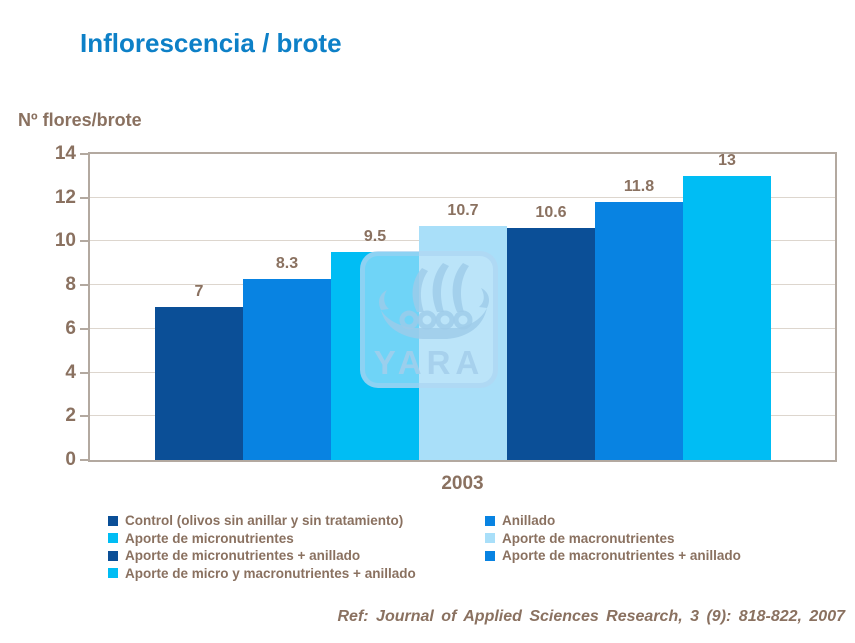 The height and width of the screenshot is (643, 855). I want to click on y-tick-label: 2, so click(70, 416).